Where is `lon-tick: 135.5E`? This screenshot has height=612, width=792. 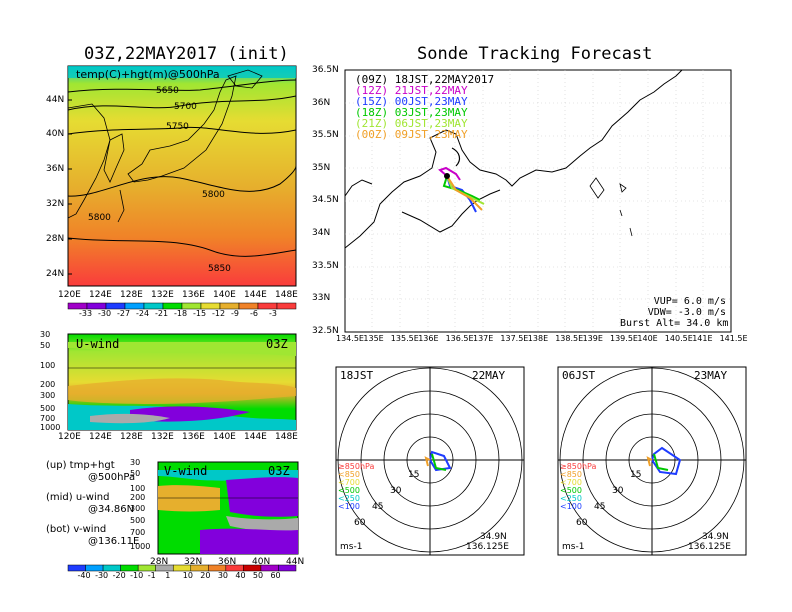 lon-tick: 135.5E is located at coordinates (404, 338).